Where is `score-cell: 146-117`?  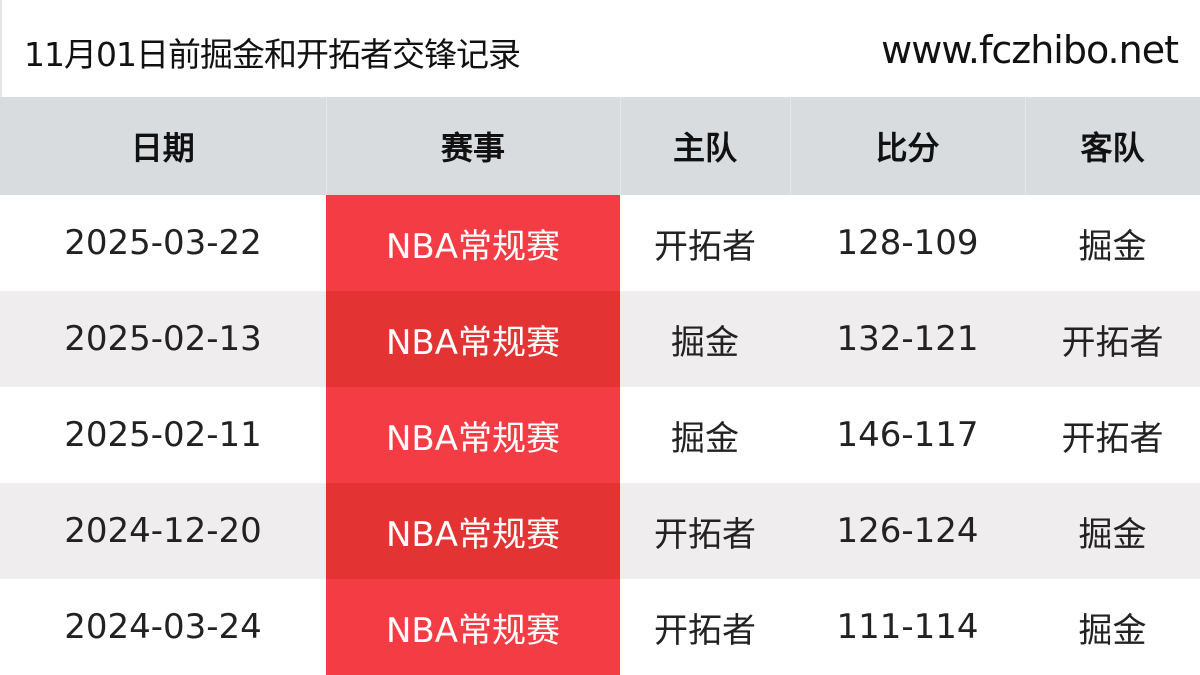
score-cell: 146-117 is located at coordinates (907, 435).